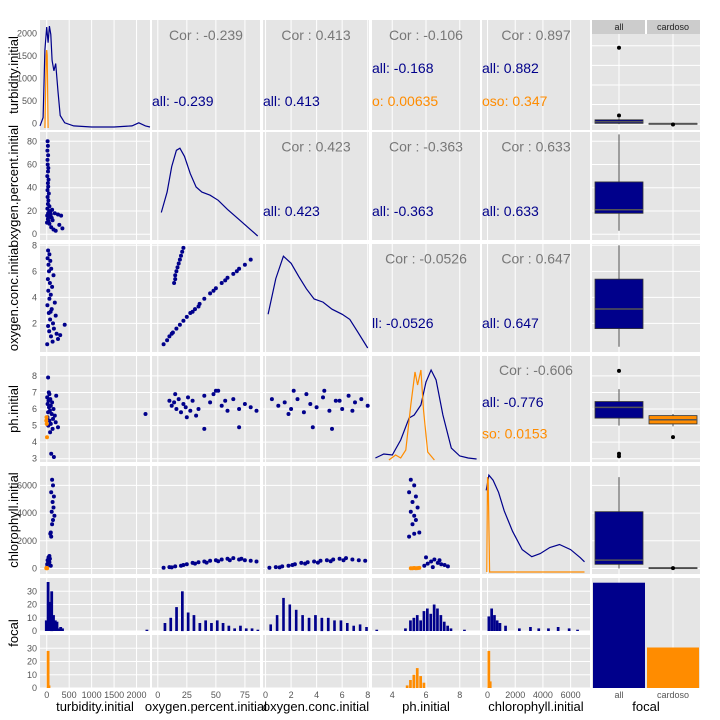  What do you see at coordinates (46, 567) in the screenshot?
I see `scatter-point-cardoso` at bounding box center [46, 567].